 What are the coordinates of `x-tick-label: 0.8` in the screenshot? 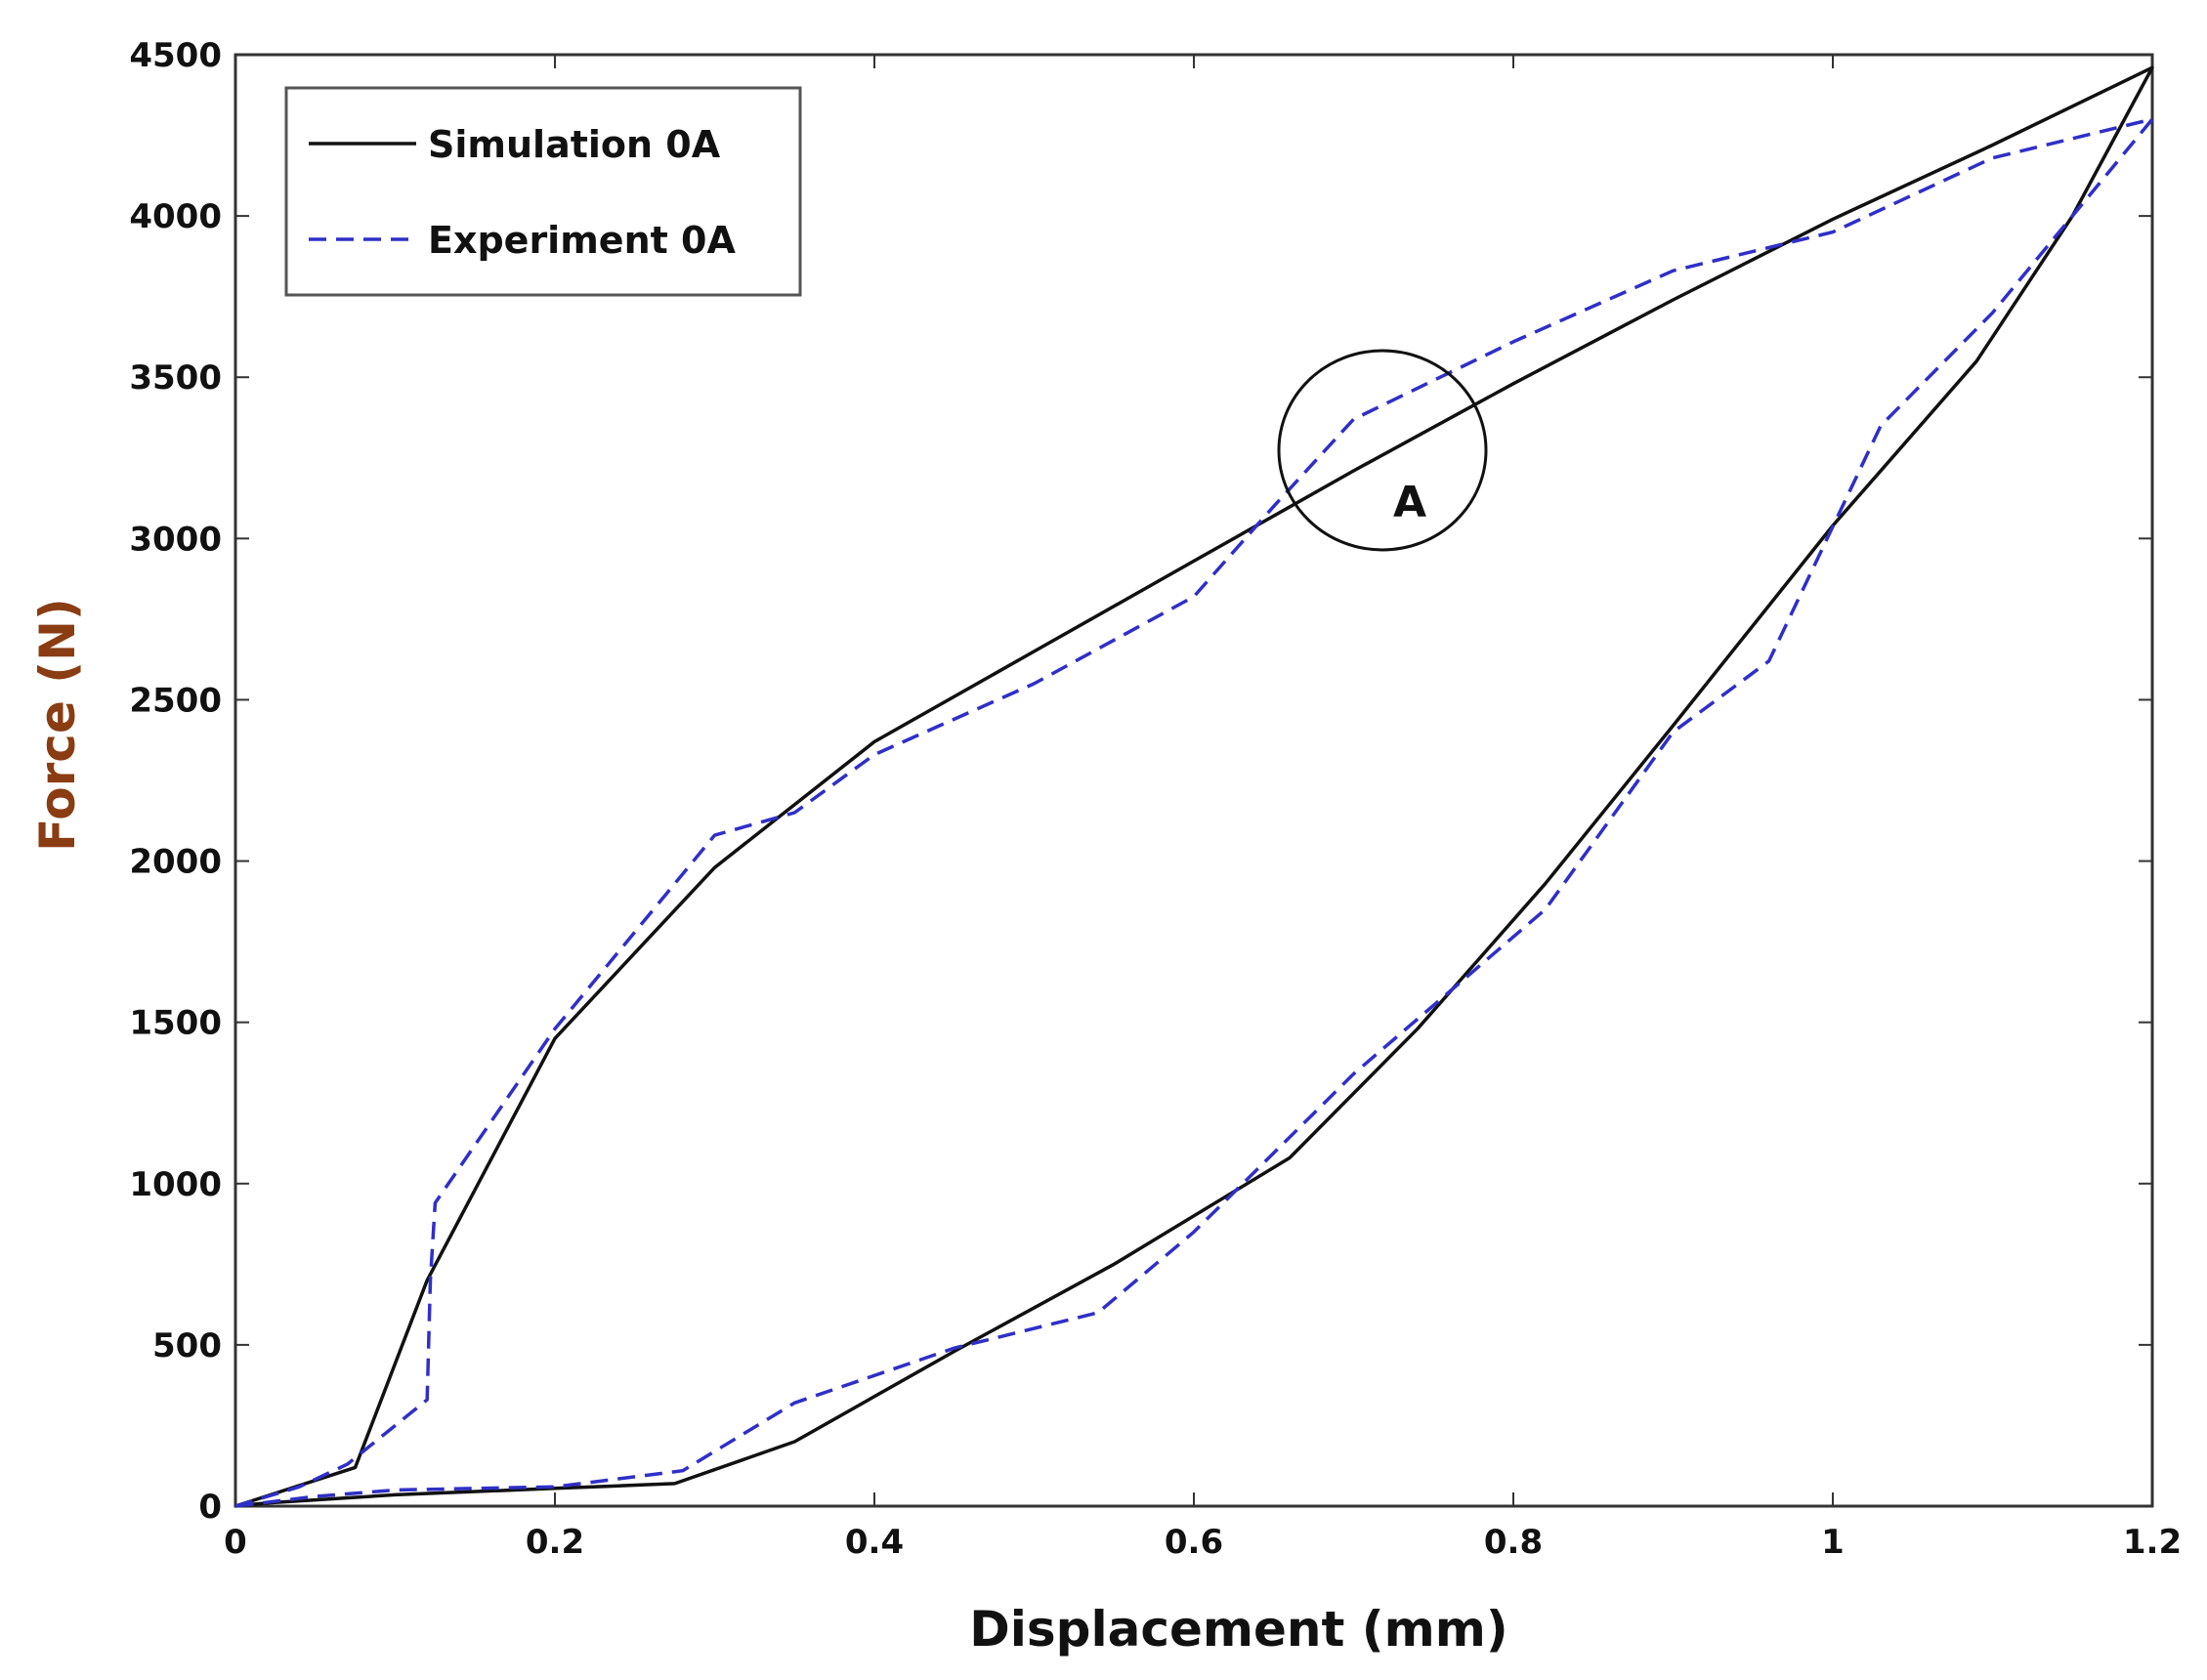 It's located at (1514, 1542).